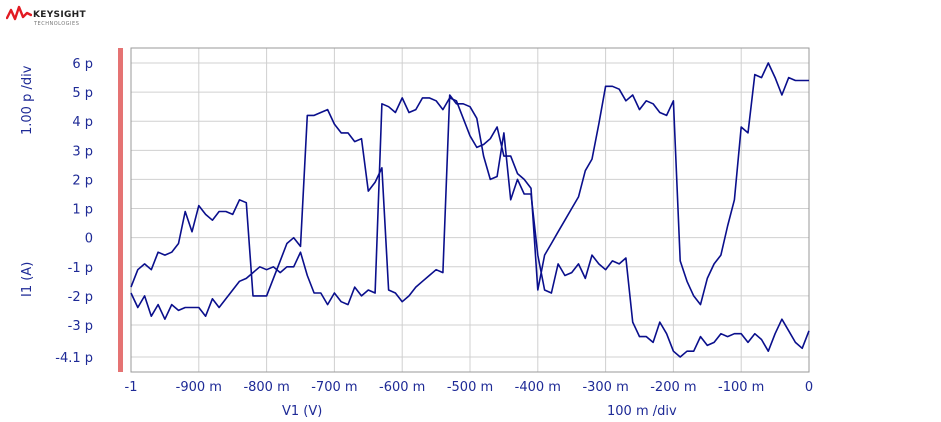  Describe the element at coordinates (80, 297) in the screenshot. I see `y-tick-label: -2 p` at that location.